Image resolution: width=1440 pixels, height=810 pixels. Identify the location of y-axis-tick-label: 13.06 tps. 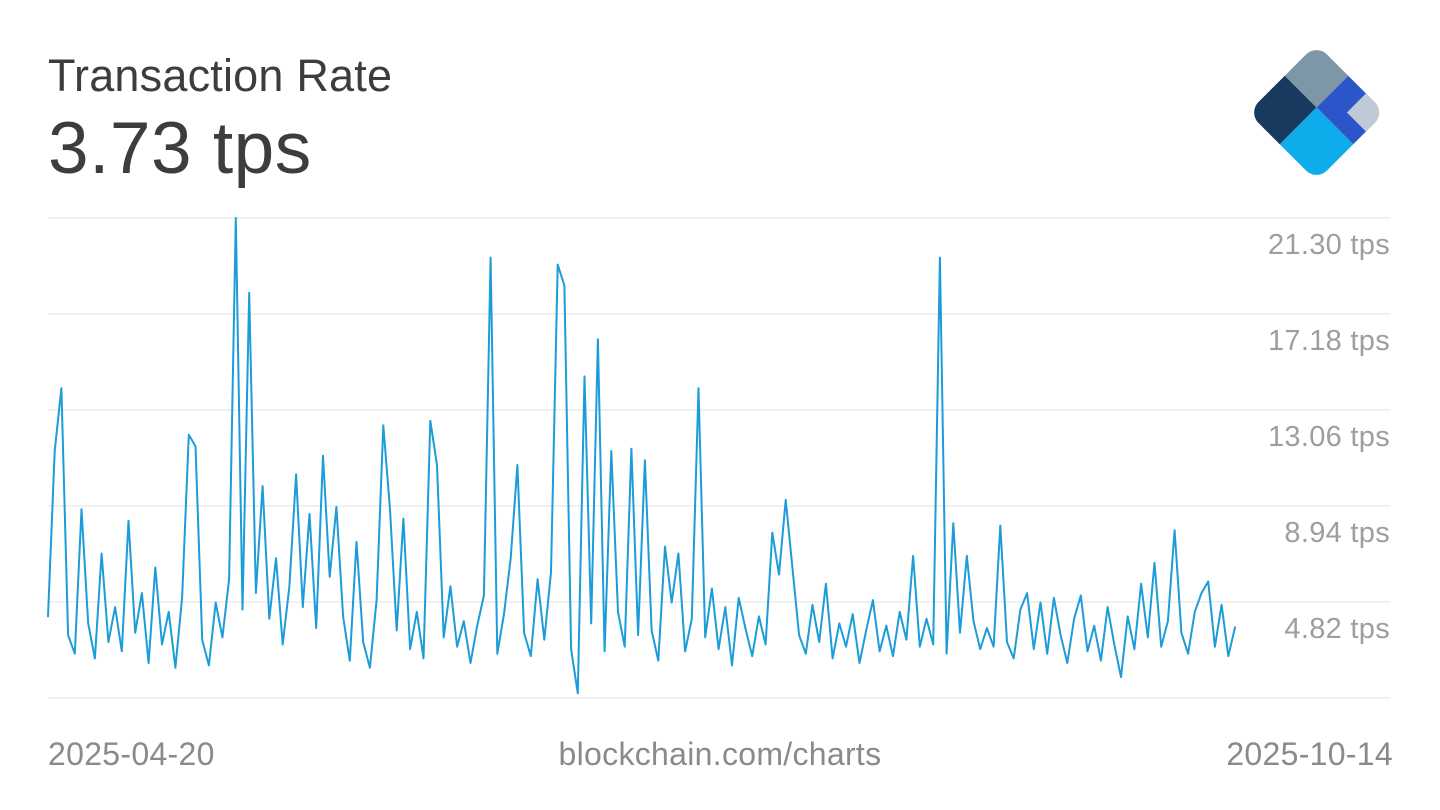
(1328, 437).